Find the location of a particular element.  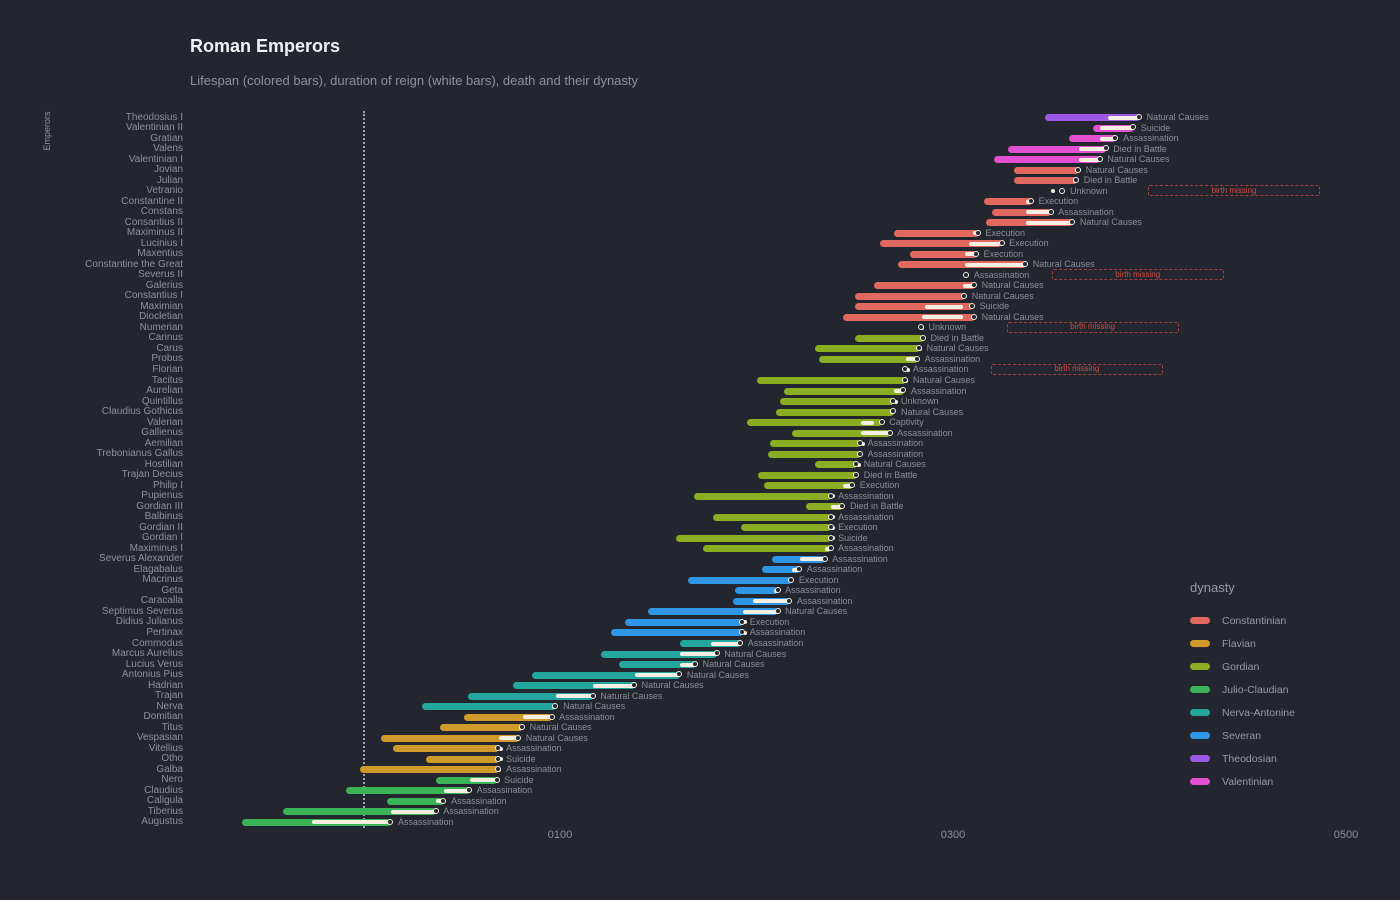

emperor-label: Consantius II is located at coordinates (153, 222).